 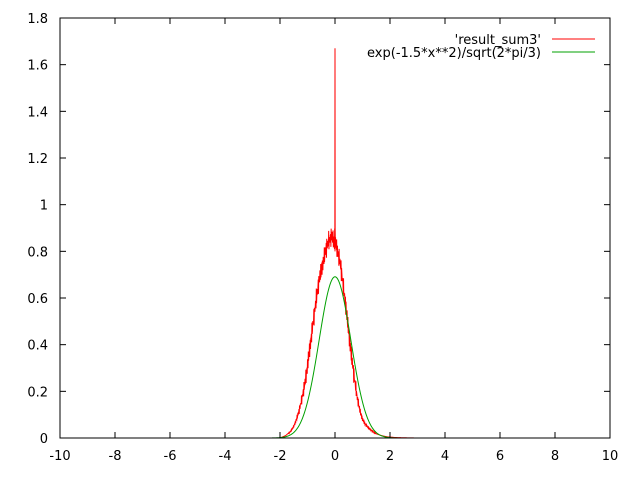 I want to click on x-tick-label: 8, so click(x=555, y=456).